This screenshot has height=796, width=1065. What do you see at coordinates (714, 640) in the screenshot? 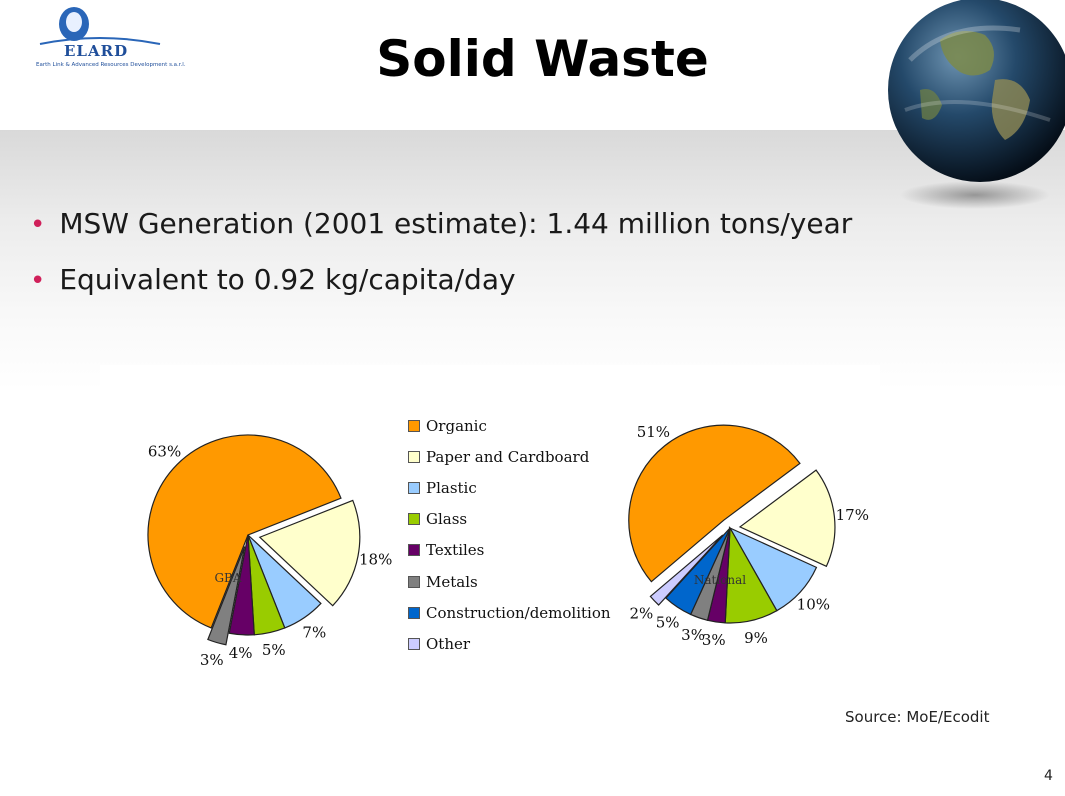
I see `data-label-textiles: 3%` at bounding box center [714, 640].